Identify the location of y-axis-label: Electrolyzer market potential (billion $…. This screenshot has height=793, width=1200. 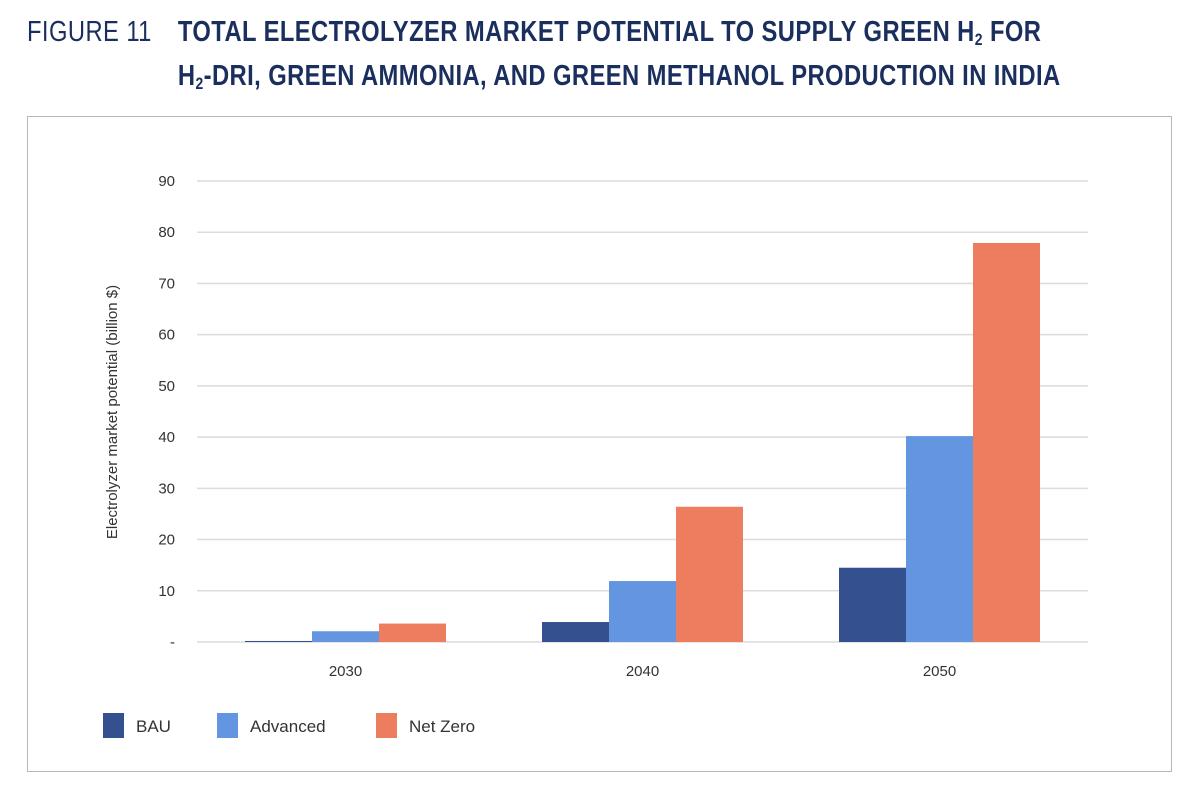
(112, 412).